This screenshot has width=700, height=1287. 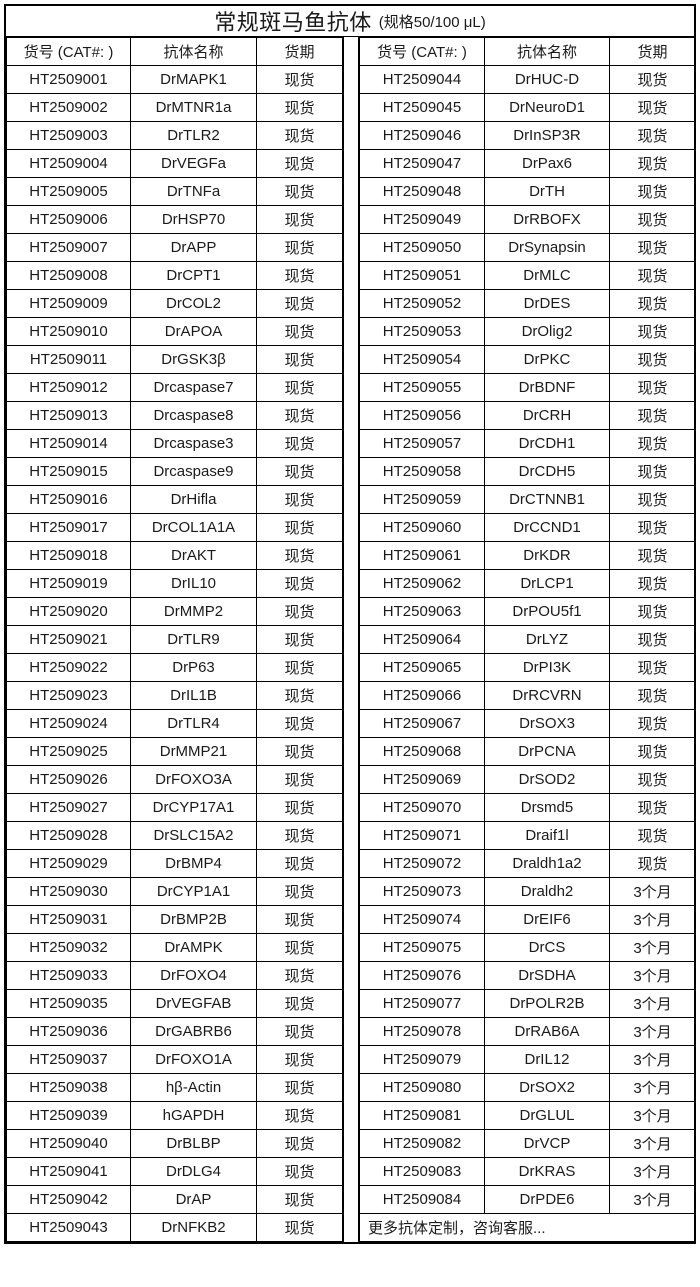 I want to click on table-row: HT2509018 DrAKT 现货, so click(x=174, y=555).